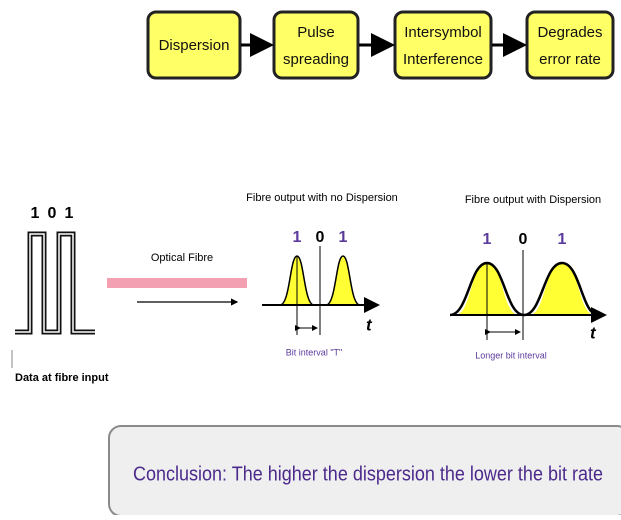 The image size is (621, 520). I want to click on input-label: Data at fibre input, so click(62, 378).